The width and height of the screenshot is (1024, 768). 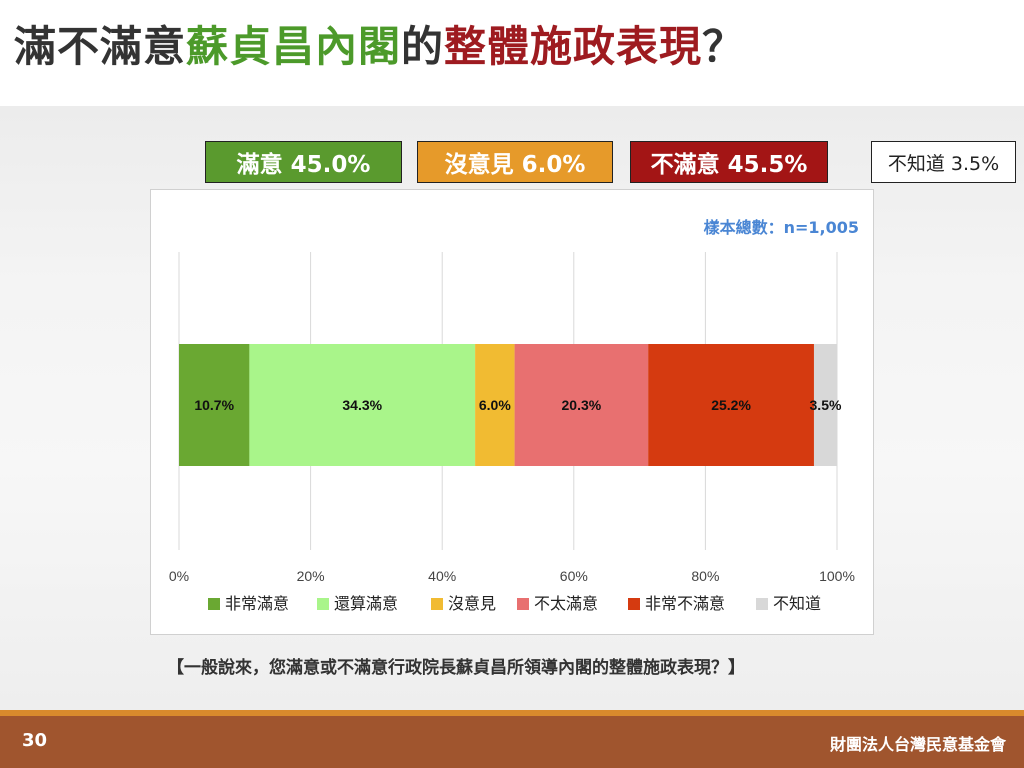 I want to click on summary-unknown-box: 不知道 3.5%, so click(x=943, y=162).